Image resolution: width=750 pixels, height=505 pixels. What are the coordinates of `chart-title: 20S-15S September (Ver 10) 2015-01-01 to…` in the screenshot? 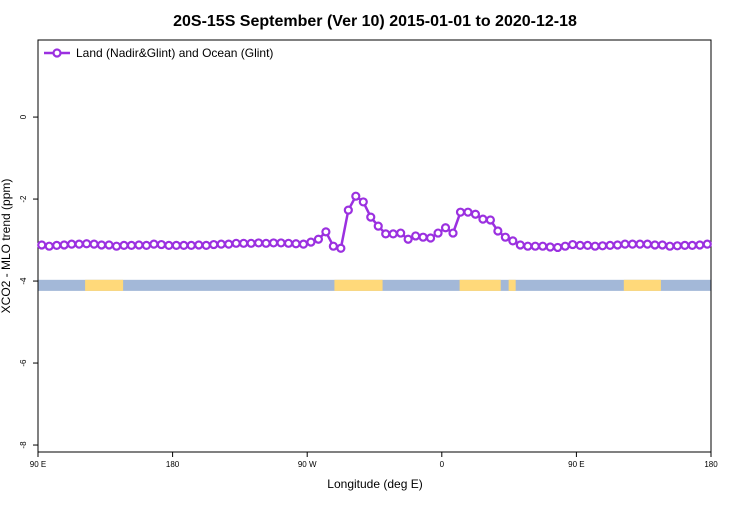 It's located at (375, 21).